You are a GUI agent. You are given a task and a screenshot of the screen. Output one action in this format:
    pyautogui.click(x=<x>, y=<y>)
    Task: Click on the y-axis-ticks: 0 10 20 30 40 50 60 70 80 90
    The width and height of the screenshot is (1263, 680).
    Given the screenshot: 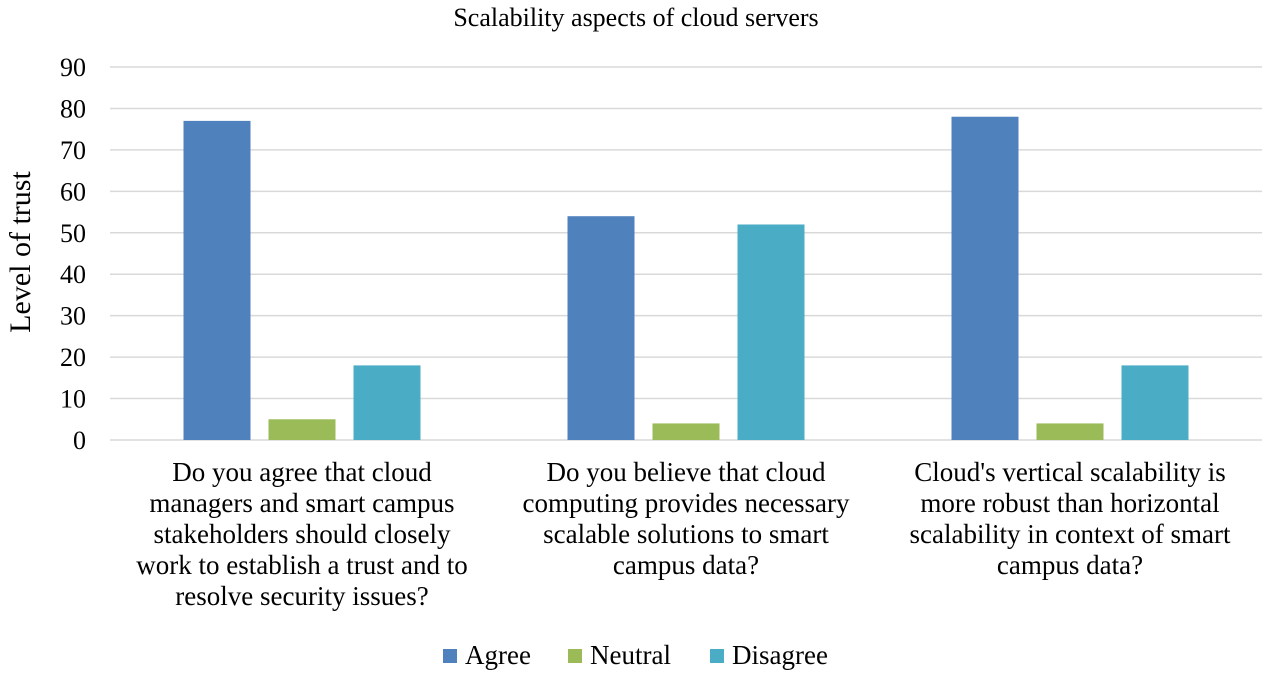 What is the action you would take?
    pyautogui.click(x=73, y=254)
    